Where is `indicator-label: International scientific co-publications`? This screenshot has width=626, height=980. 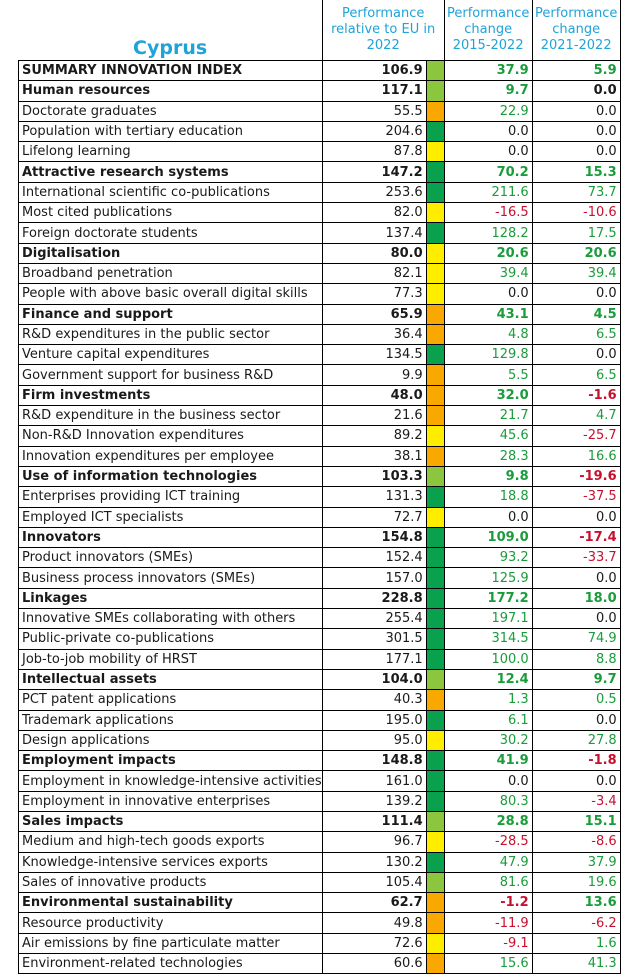 indicator-label: International scientific co-publications is located at coordinates (170, 192).